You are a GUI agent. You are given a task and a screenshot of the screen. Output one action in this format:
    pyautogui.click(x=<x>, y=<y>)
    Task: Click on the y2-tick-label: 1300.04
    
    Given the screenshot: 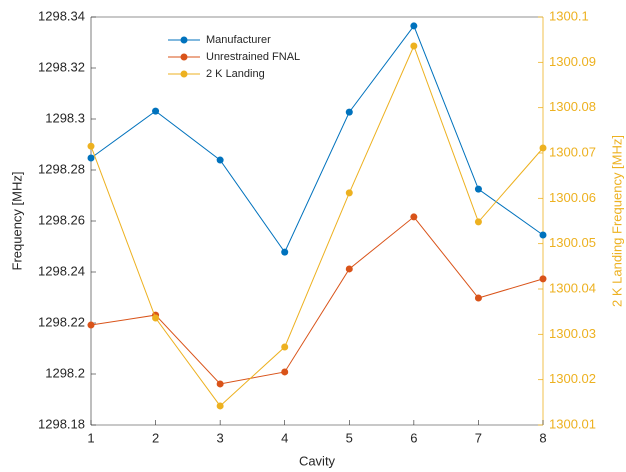 What is the action you would take?
    pyautogui.click(x=572, y=287)
    